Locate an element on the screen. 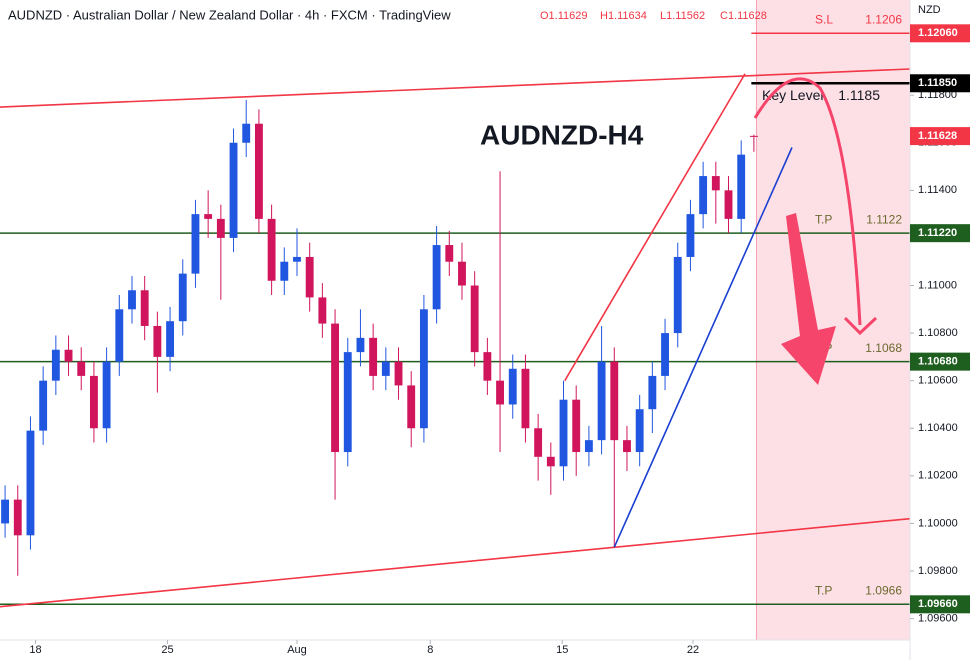 The height and width of the screenshot is (660, 970). curved-arrow-head is located at coordinates (860, 326).